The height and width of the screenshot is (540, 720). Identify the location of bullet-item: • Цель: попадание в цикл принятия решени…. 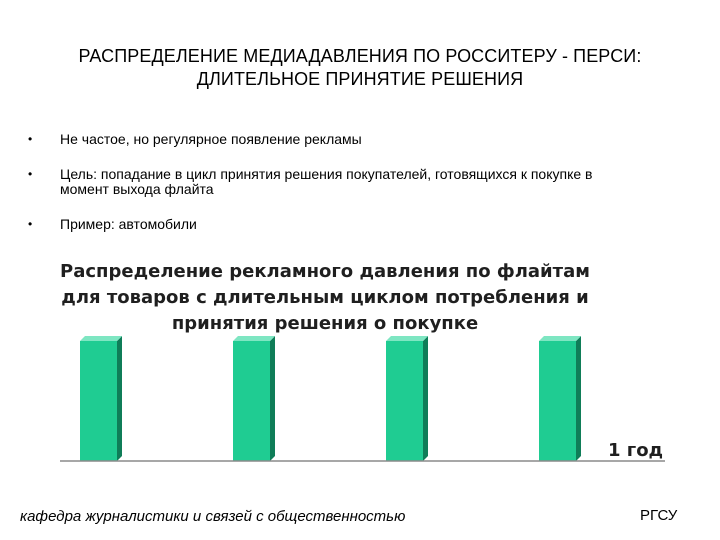
(358, 182).